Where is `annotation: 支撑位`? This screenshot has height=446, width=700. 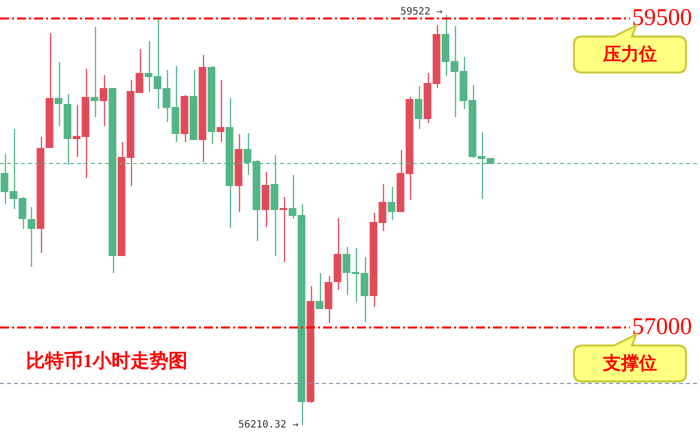 annotation: 支撑位 is located at coordinates (629, 363).